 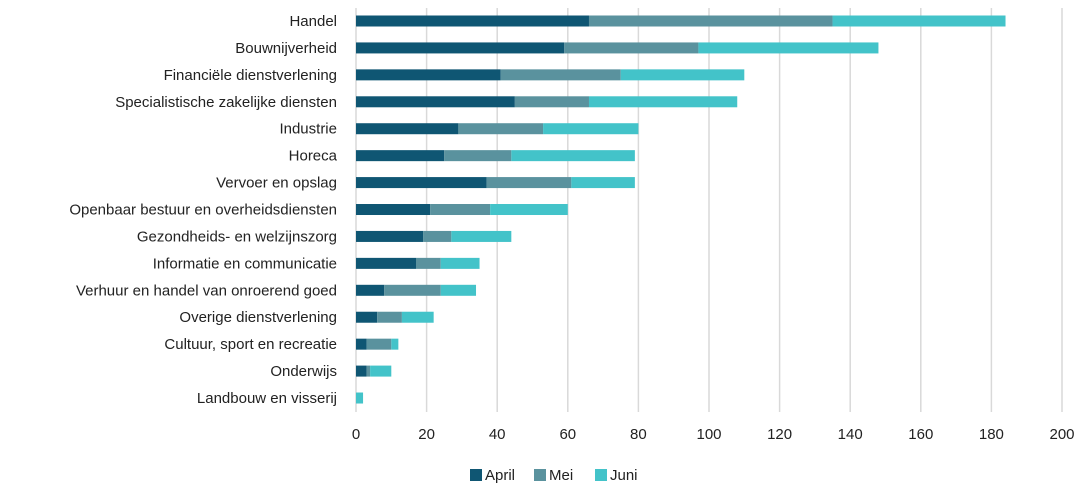 I want to click on category-label: Overige dienstverlening, so click(x=258, y=317).